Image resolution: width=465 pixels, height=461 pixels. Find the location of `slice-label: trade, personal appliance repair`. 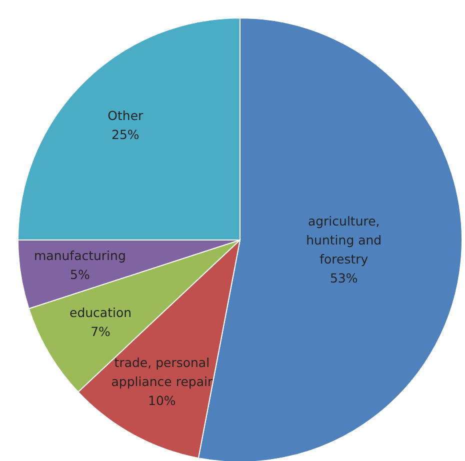

slice-label: trade, personal appliance repair is located at coordinates (162, 372).